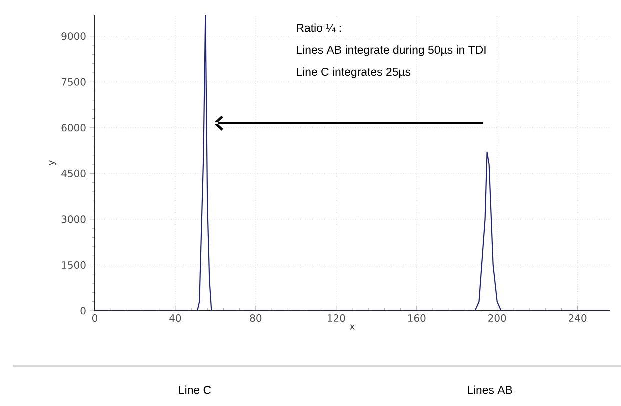 Image resolution: width=621 pixels, height=406 pixels. I want to click on x-tick-label: 40, so click(176, 318).